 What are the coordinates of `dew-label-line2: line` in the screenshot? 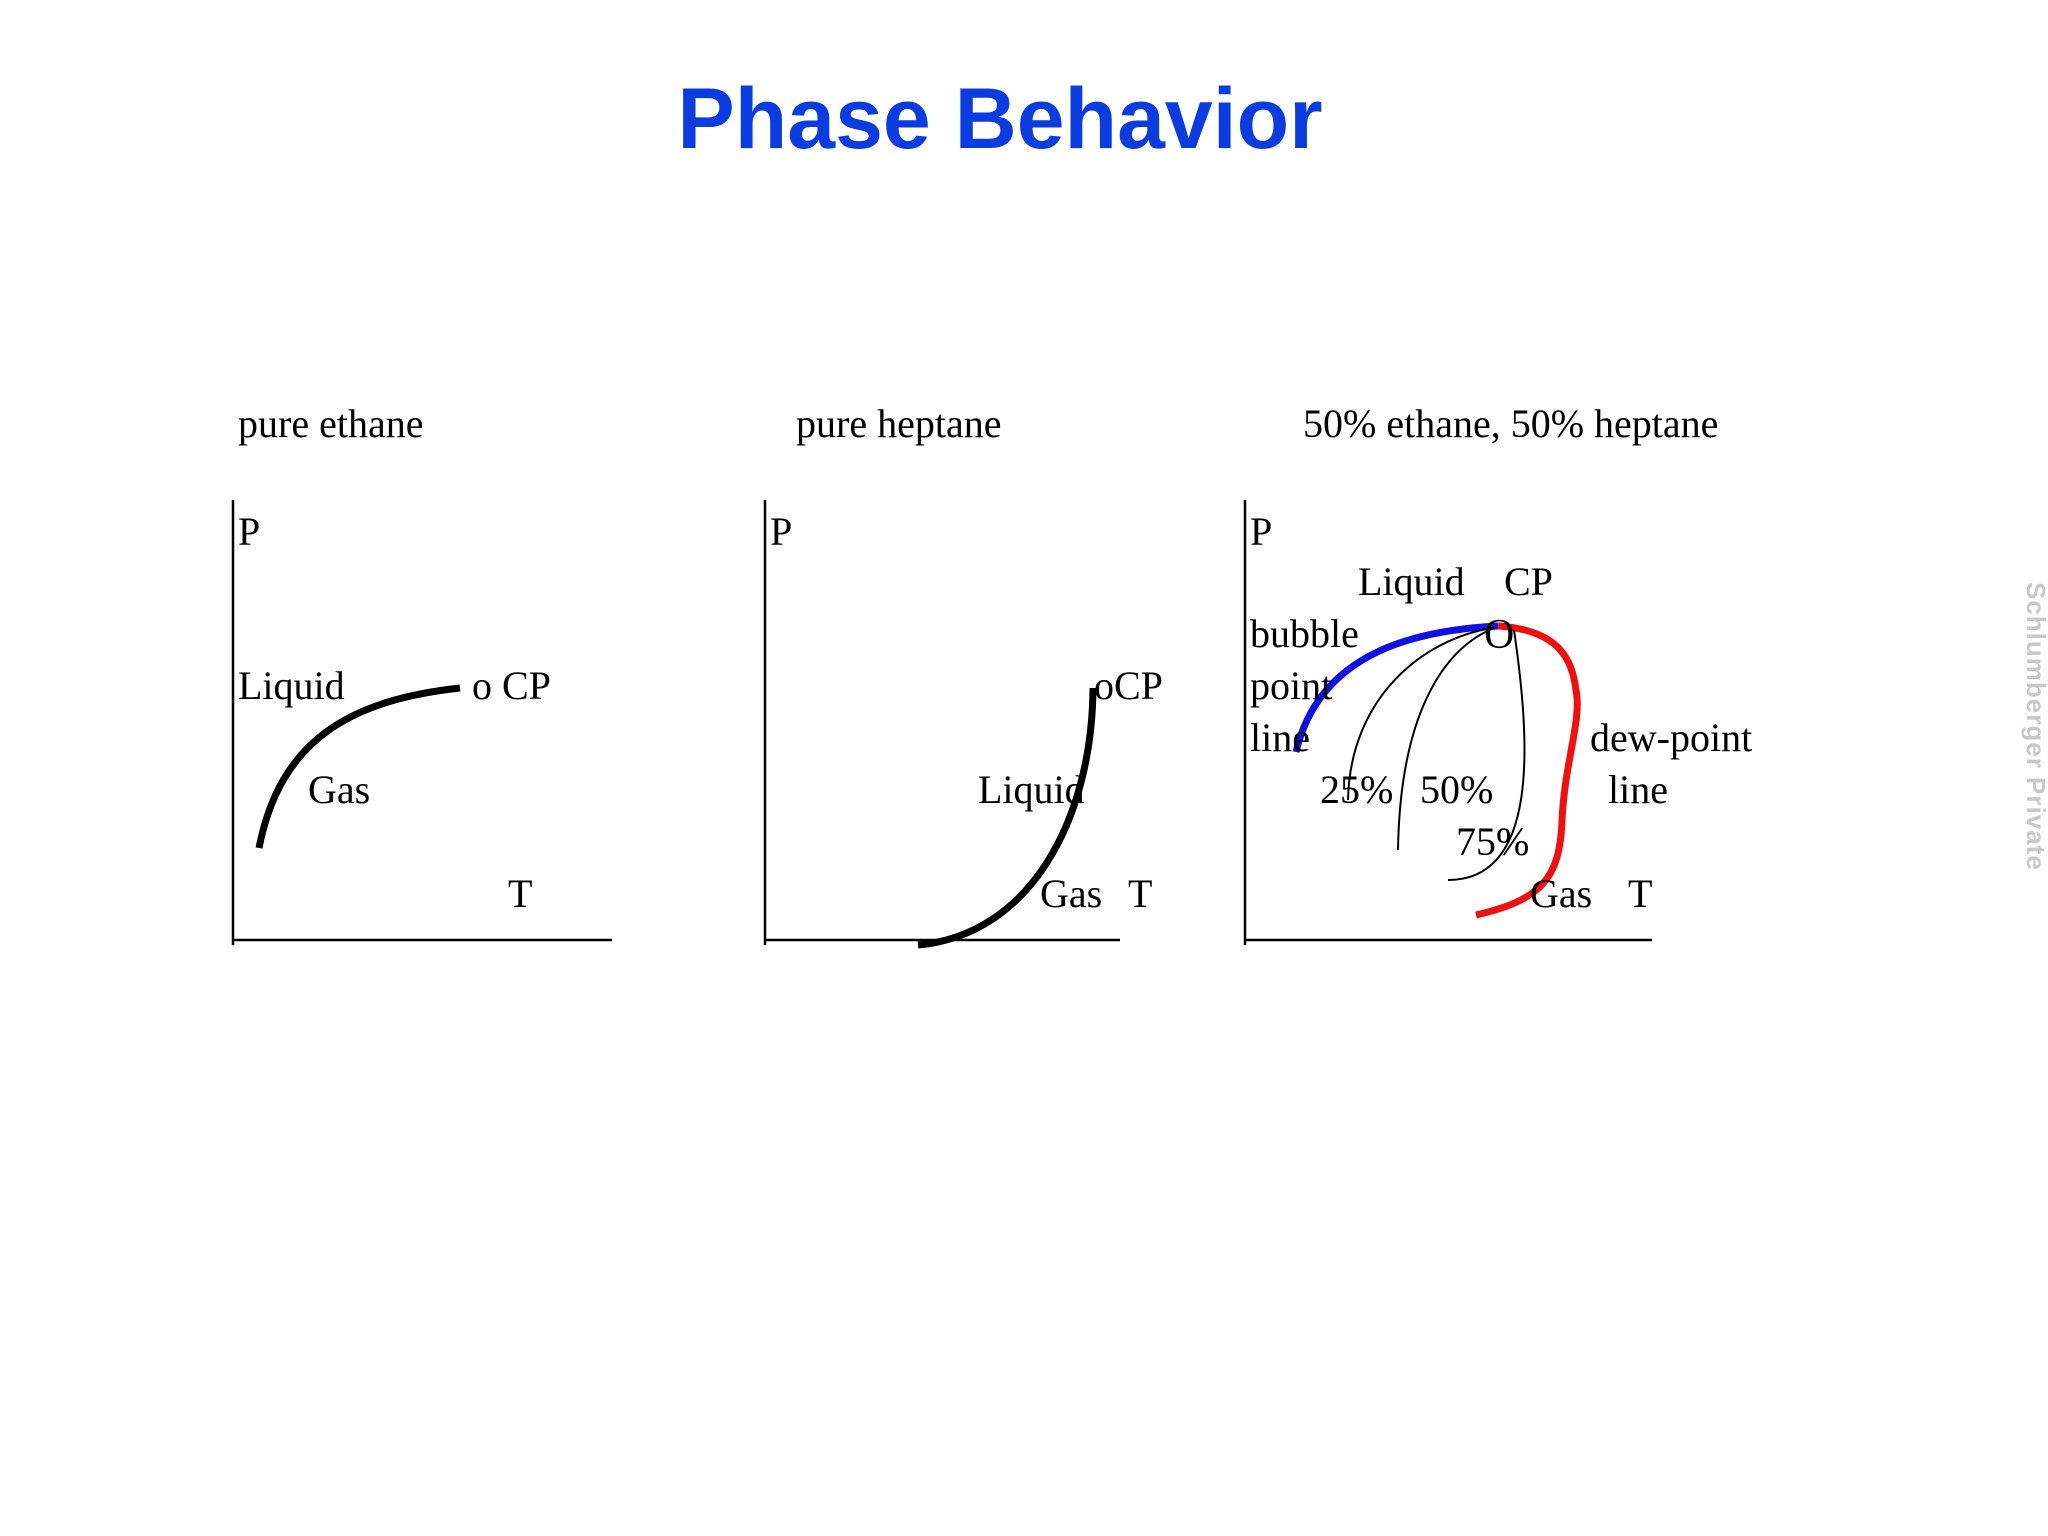 It's located at (1638, 789).